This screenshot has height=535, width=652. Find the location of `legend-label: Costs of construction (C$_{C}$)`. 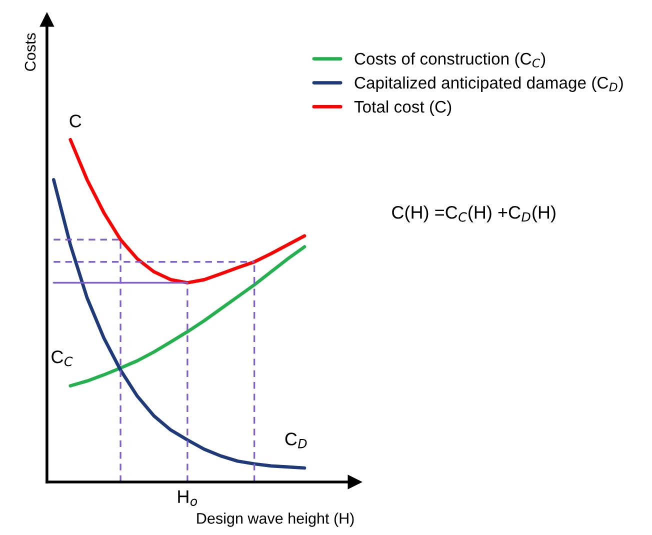

legend-label: Costs of construction (C$_{C}$) is located at coordinates (450, 60).